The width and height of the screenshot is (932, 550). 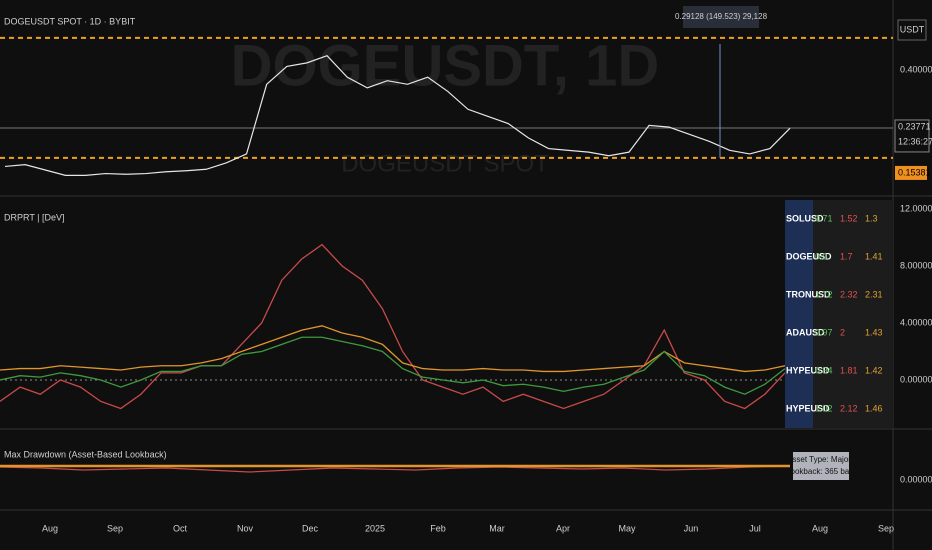 I want to click on table-text: 0.94, so click(x=824, y=370).